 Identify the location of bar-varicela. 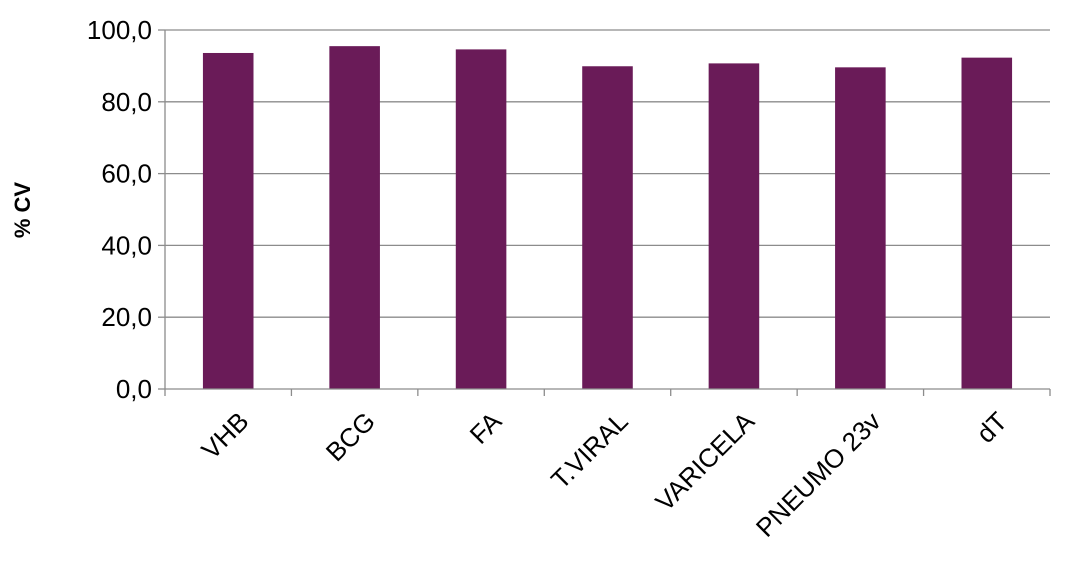
(734, 226).